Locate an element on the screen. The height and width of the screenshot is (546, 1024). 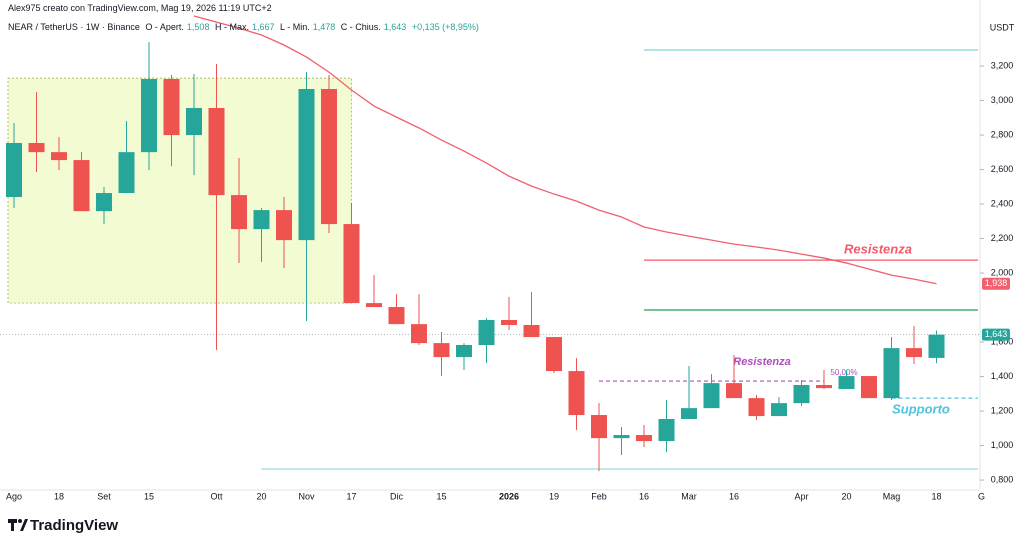
y-tick-label: 3,200 is located at coordinates (1002, 65).